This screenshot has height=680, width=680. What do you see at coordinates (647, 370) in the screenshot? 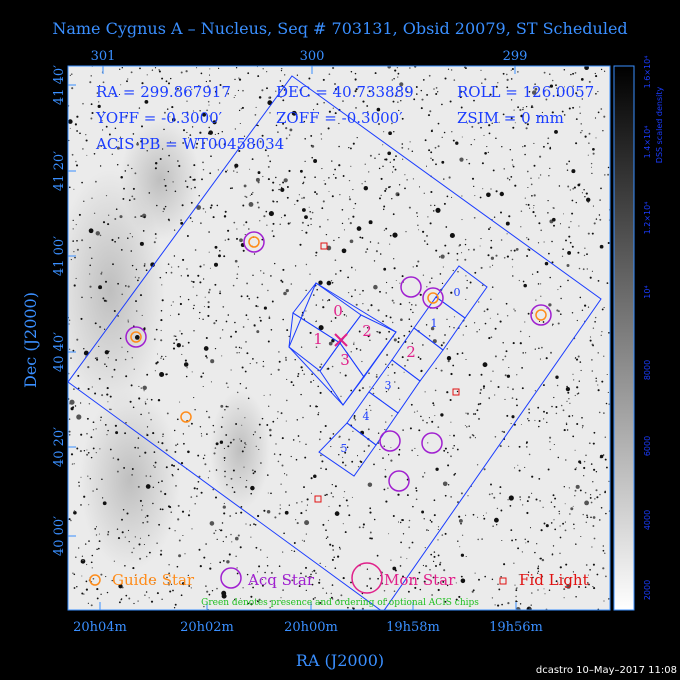
I see `colorbar-tick-label: 8000` at bounding box center [647, 370].